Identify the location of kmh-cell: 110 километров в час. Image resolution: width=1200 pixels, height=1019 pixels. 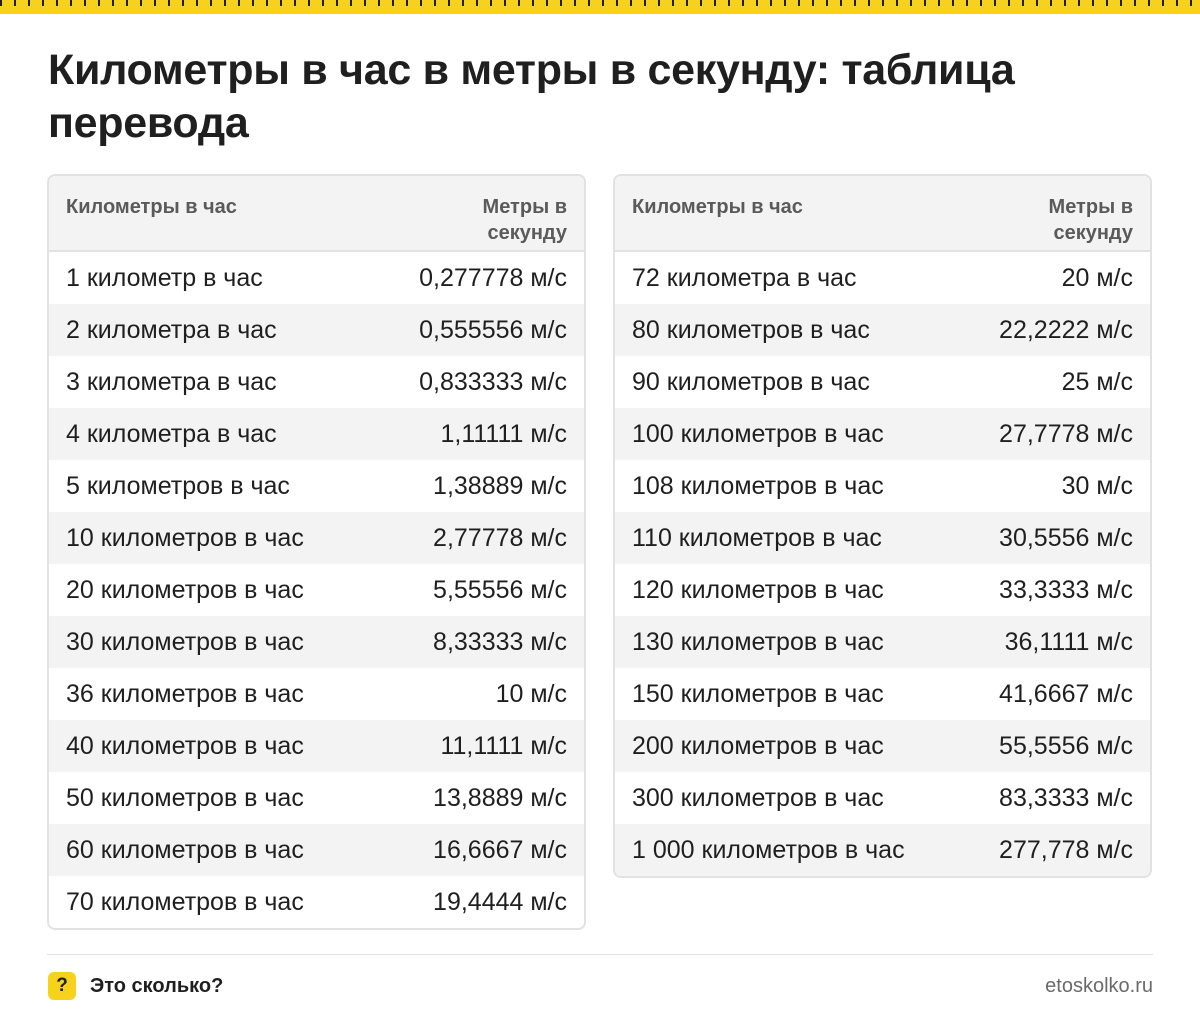
(757, 537).